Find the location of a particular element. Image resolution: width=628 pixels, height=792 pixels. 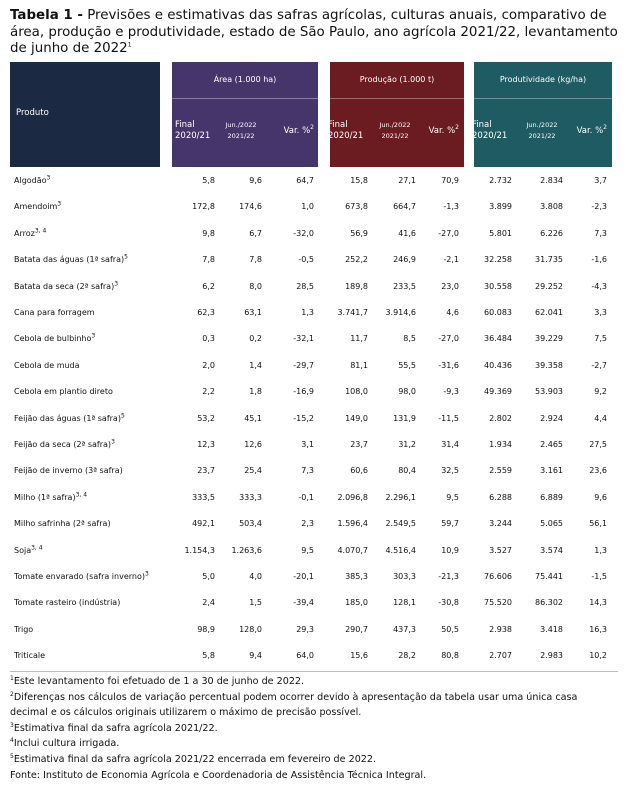

product-name: Cebola de muda is located at coordinates (47, 365).